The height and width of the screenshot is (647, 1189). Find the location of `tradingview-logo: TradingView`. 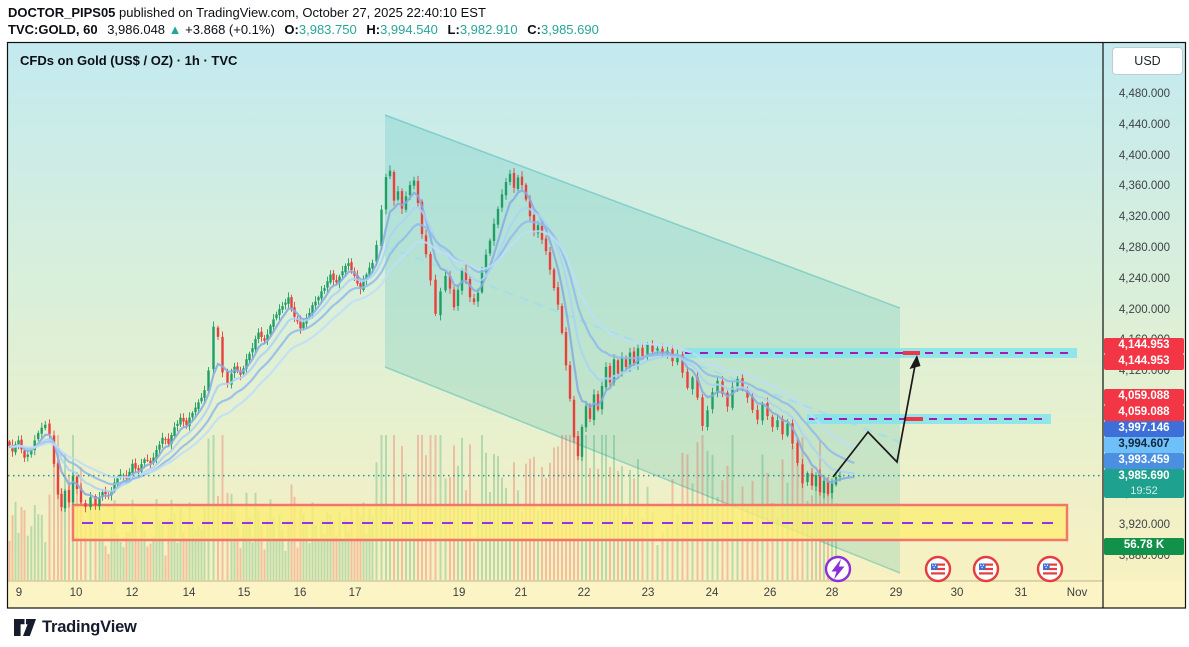

tradingview-logo: TradingView is located at coordinates (75, 627).